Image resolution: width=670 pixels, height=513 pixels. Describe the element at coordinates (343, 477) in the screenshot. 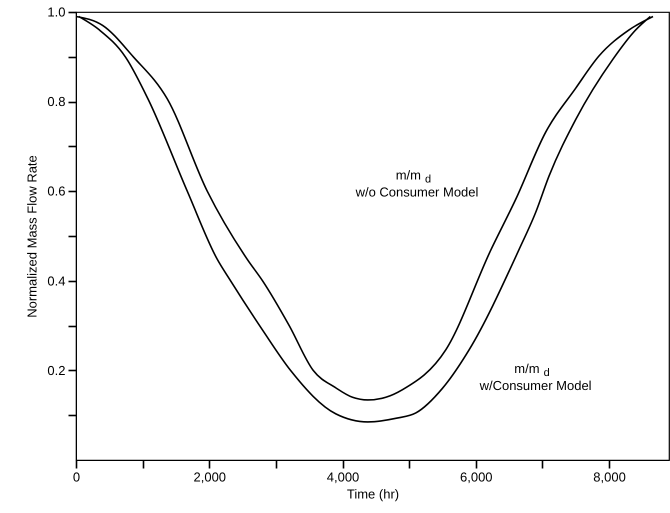

I see `x-tick-label: 4,000` at that location.